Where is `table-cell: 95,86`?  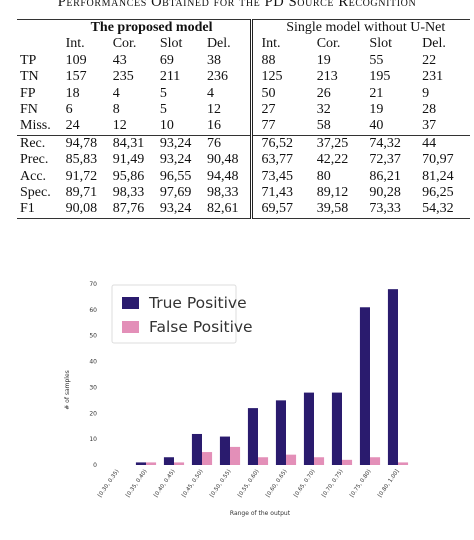 table-cell: 95,86 is located at coordinates (128, 176).